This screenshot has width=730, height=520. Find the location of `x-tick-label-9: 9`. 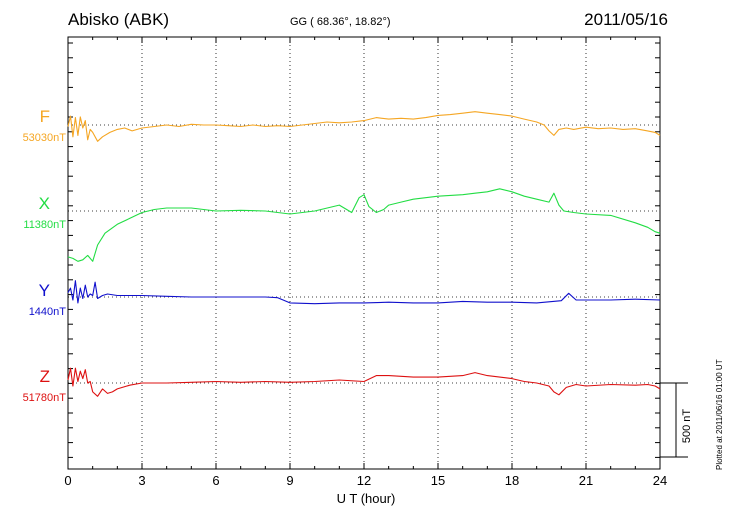

x-tick-label-9: 9 is located at coordinates (289, 480).